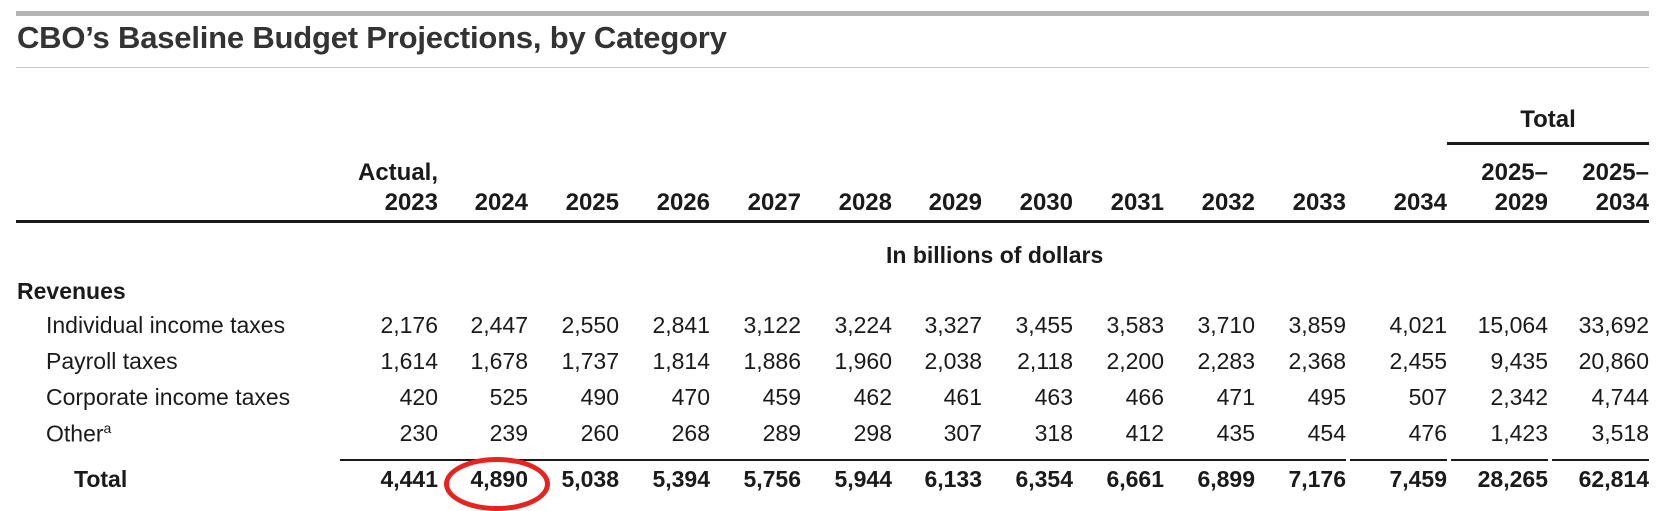 The width and height of the screenshot is (1680, 511). I want to click on table-cell: 459, so click(781, 397).